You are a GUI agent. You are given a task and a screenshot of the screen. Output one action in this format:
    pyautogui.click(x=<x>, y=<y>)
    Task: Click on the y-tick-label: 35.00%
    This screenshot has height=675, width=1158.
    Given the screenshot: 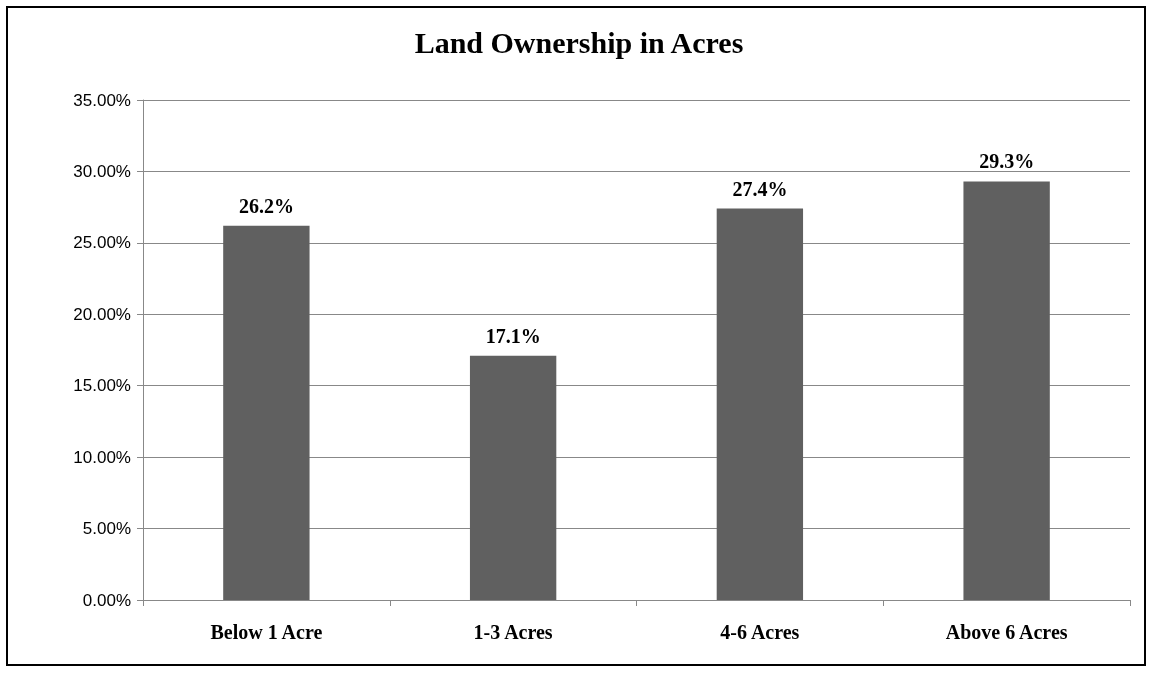 What is the action you would take?
    pyautogui.click(x=102, y=100)
    